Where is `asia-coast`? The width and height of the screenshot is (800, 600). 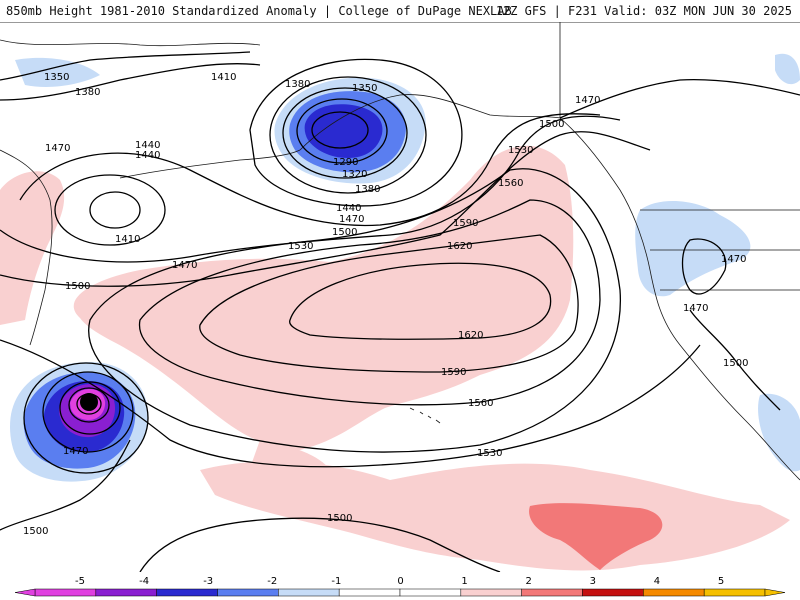 asia-coast is located at coordinates (26, 247).